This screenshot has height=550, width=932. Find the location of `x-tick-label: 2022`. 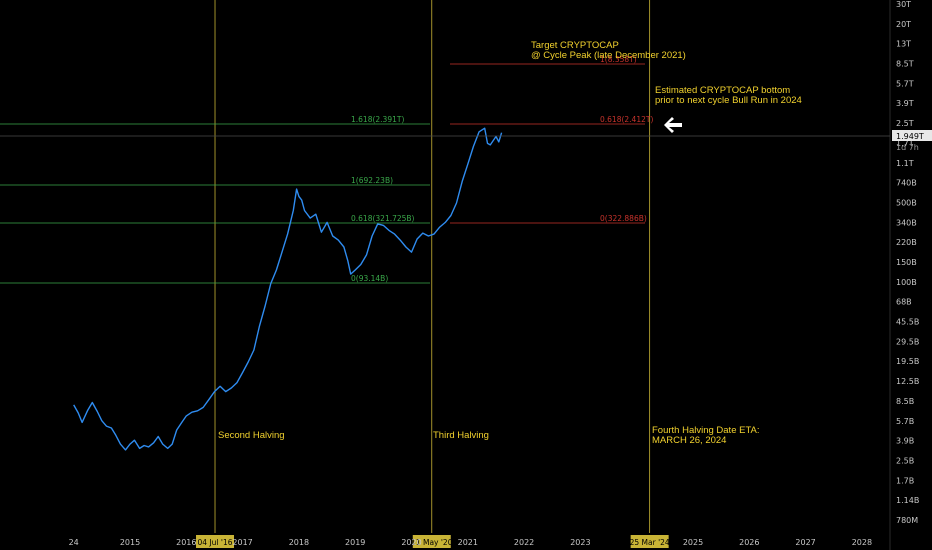

x-tick-label: 2022 is located at coordinates (524, 542).